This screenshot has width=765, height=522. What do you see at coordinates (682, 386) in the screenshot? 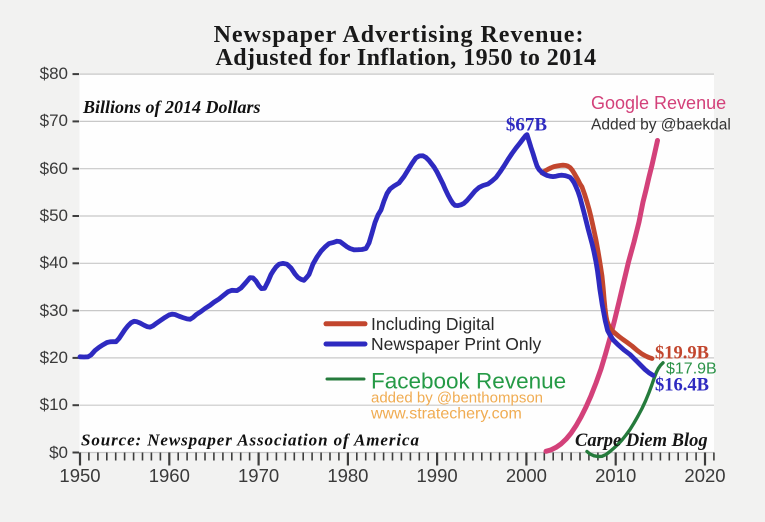
I see `svg-text: $16.4B` at bounding box center [682, 386].